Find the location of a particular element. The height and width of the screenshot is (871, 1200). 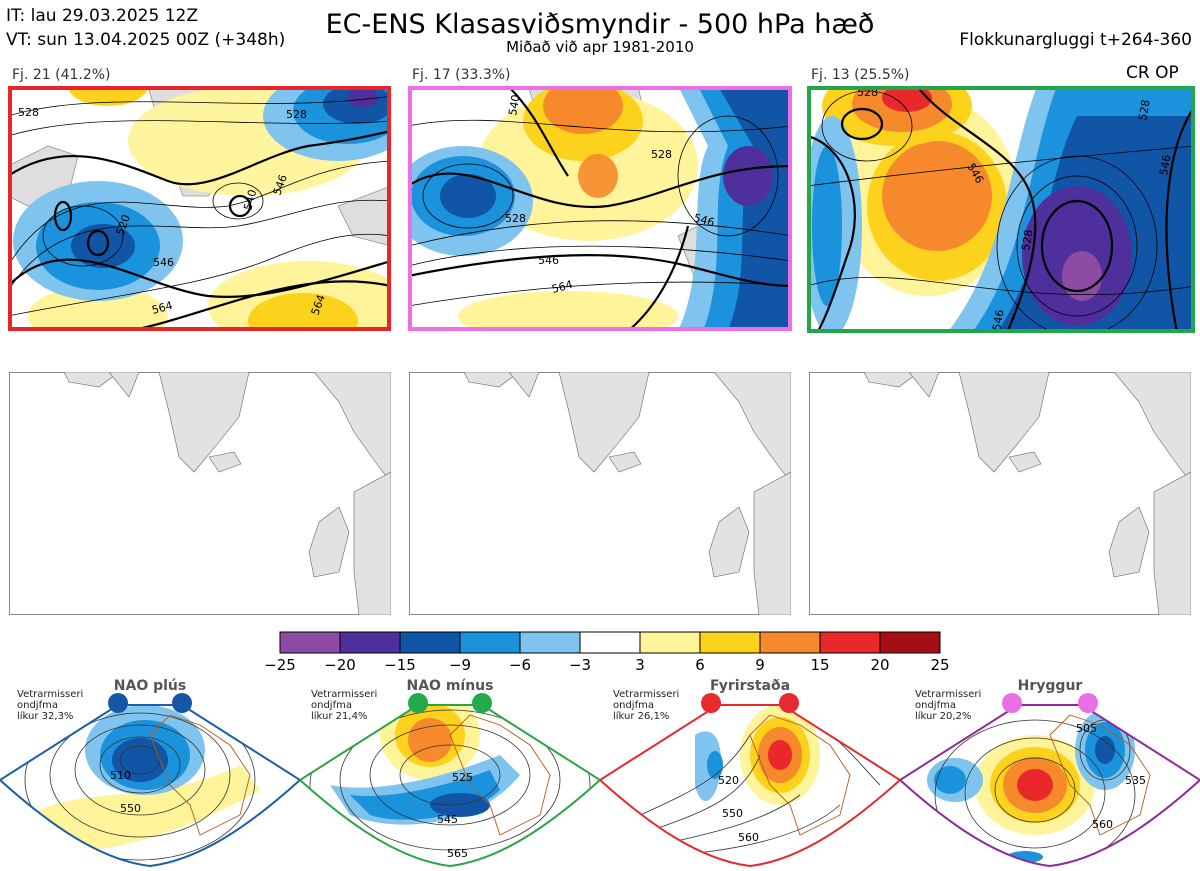

cluster-2-contour-label: 564 is located at coordinates (562, 287).